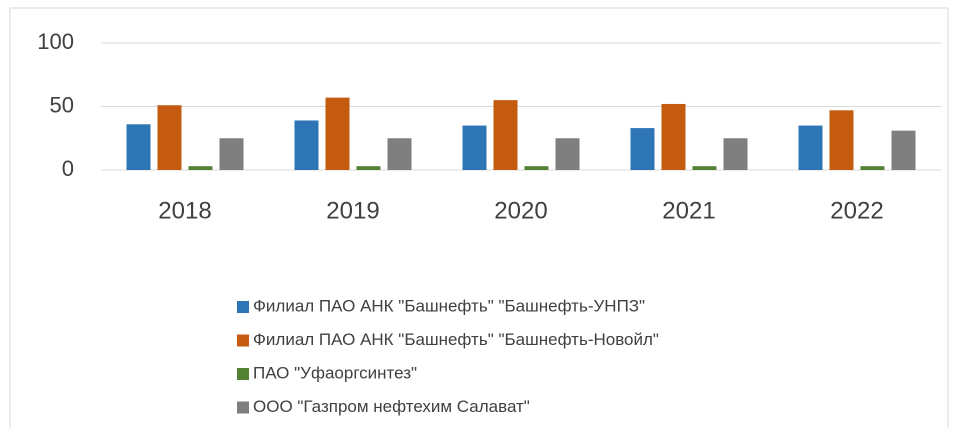  What do you see at coordinates (68, 168) in the screenshot?
I see `y-tick-label: 0` at bounding box center [68, 168].